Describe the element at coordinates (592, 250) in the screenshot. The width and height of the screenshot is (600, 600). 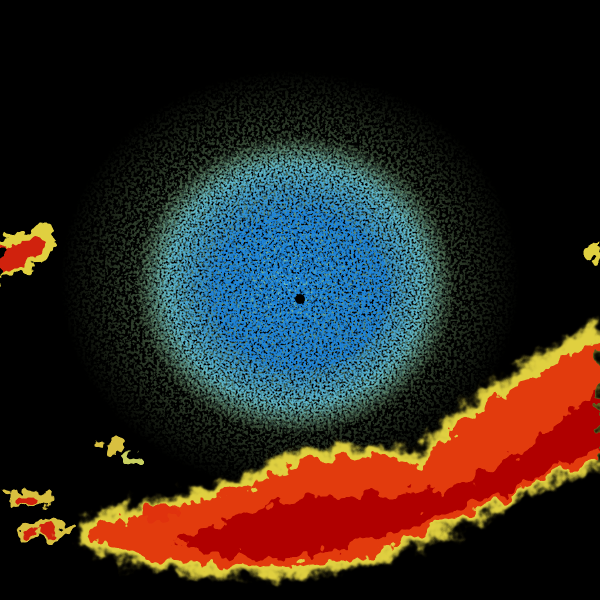
I see `right-cell` at that location.